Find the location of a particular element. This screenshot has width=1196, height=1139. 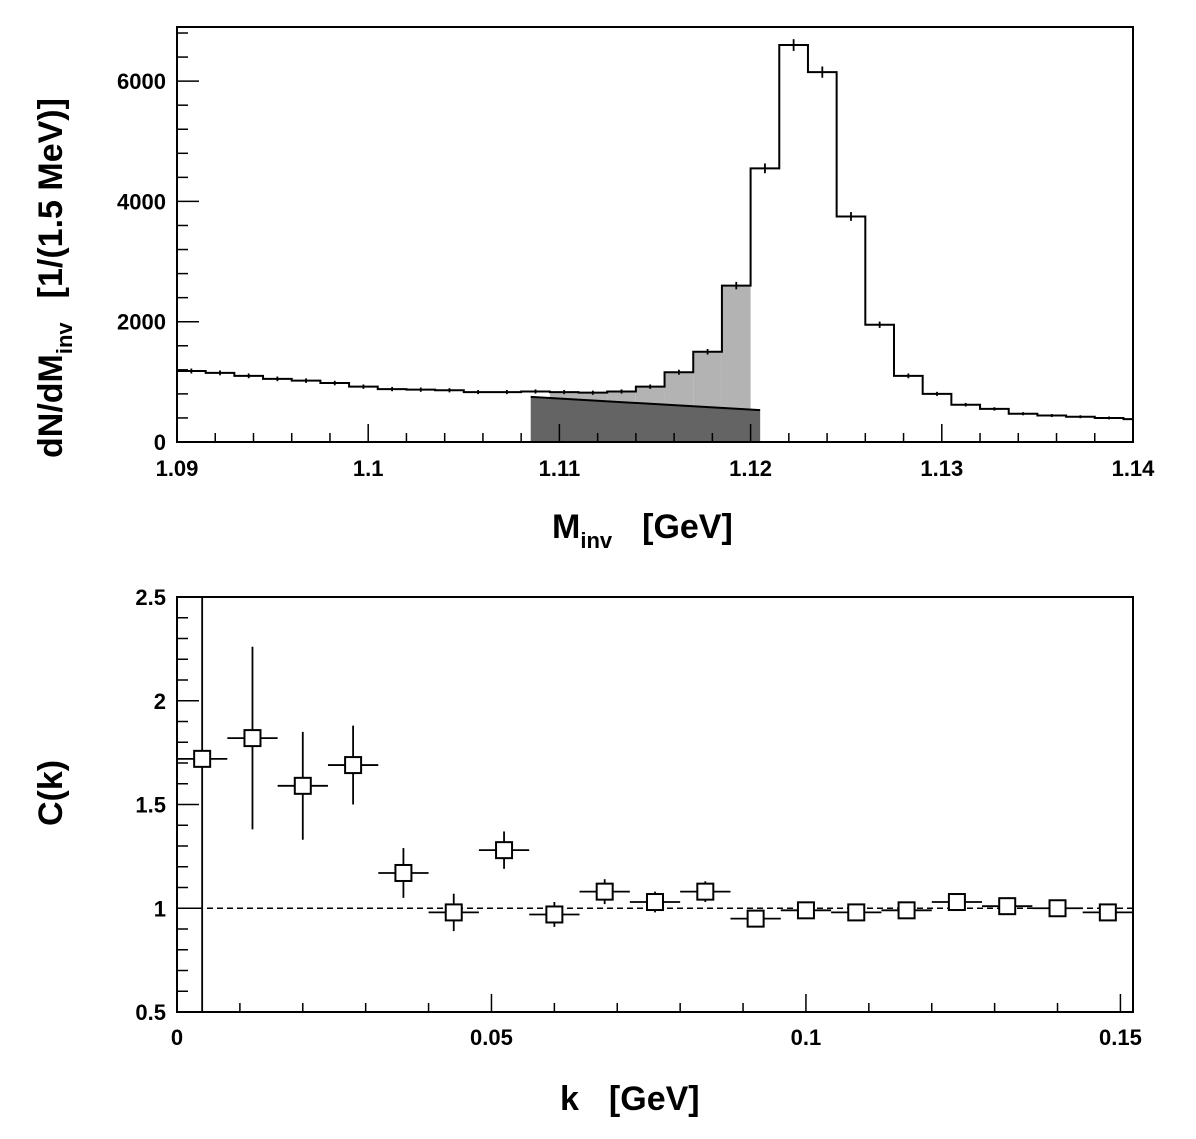

y-axis-title: dN/dMinv [1/(1.5 MeV)] is located at coordinates (54, 278).